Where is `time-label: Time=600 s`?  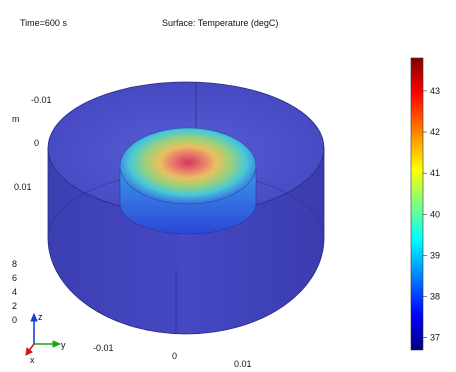
time-label: Time=600 s is located at coordinates (43, 23).